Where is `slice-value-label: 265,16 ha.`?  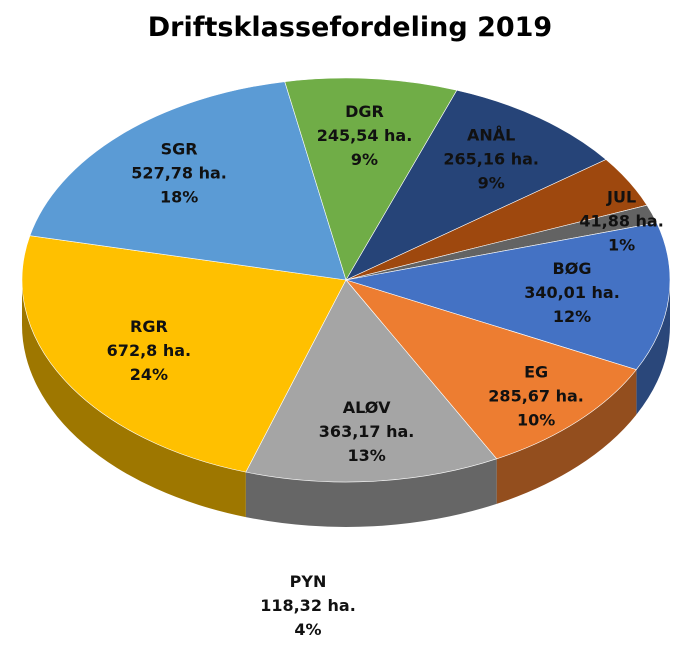
slice-value-label: 265,16 ha. is located at coordinates (491, 159).